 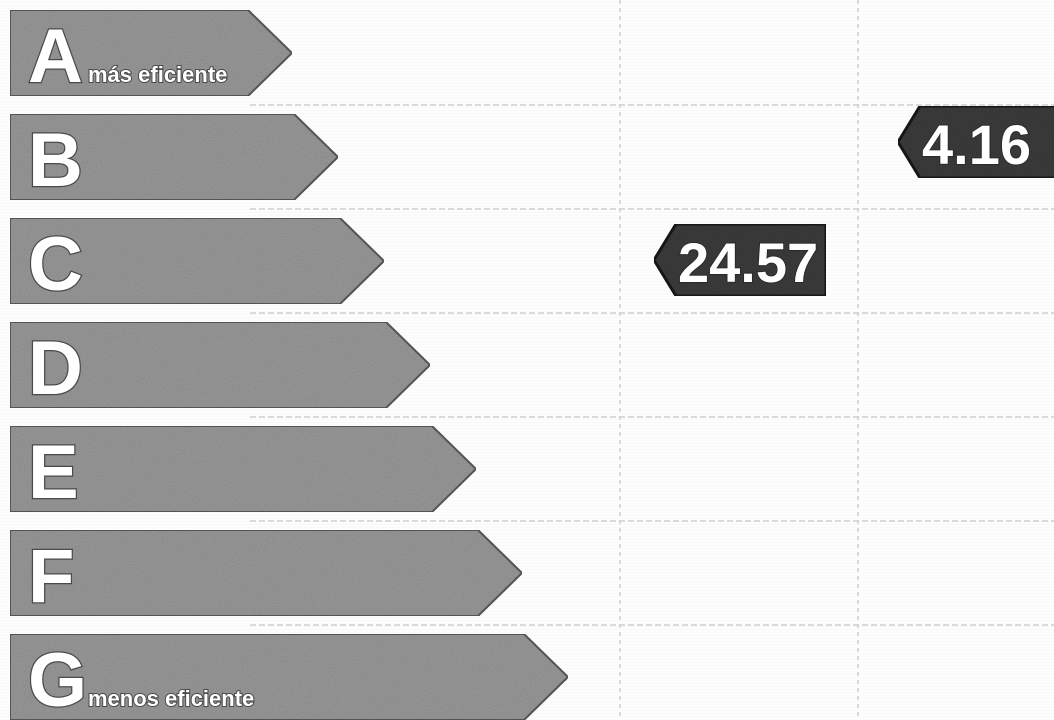 What do you see at coordinates (55, 160) in the screenshot?
I see `rating-letter-b: B` at bounding box center [55, 160].